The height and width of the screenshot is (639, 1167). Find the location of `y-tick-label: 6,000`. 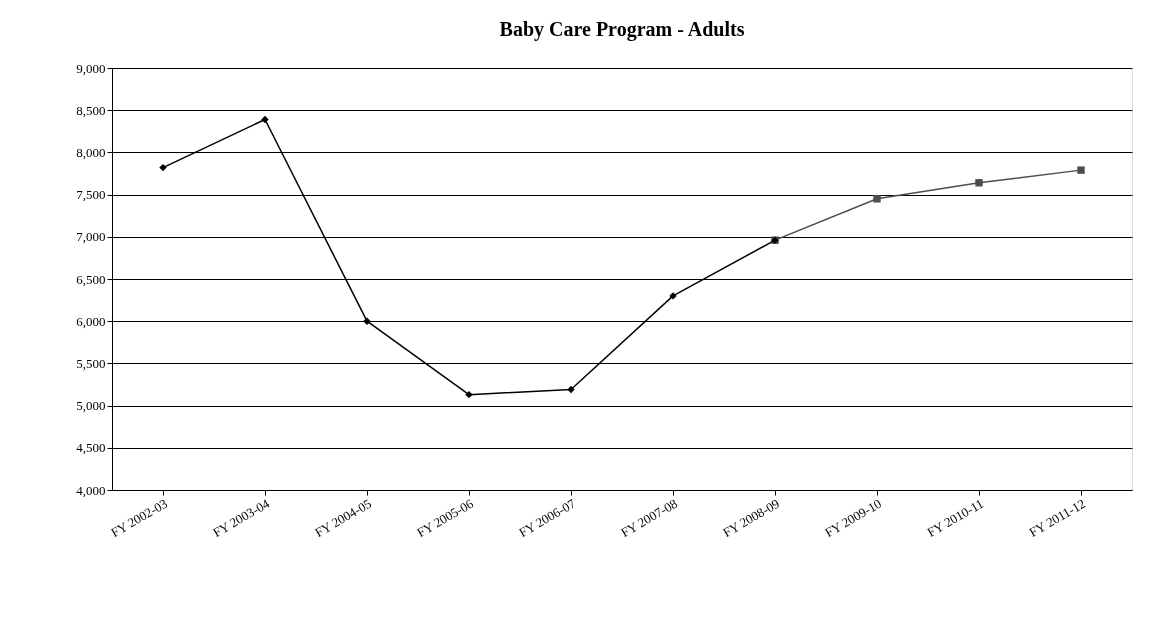

y-tick-label: 6,000 is located at coordinates (91, 321).